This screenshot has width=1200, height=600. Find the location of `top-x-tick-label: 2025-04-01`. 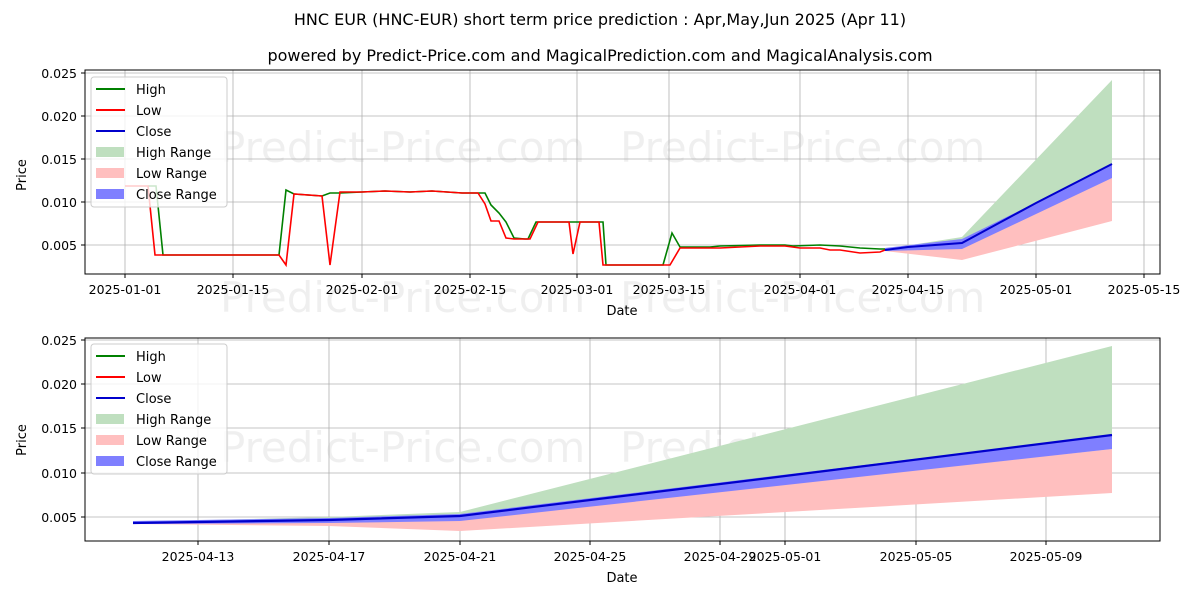

top-x-tick-label: 2025-04-01 is located at coordinates (800, 289).